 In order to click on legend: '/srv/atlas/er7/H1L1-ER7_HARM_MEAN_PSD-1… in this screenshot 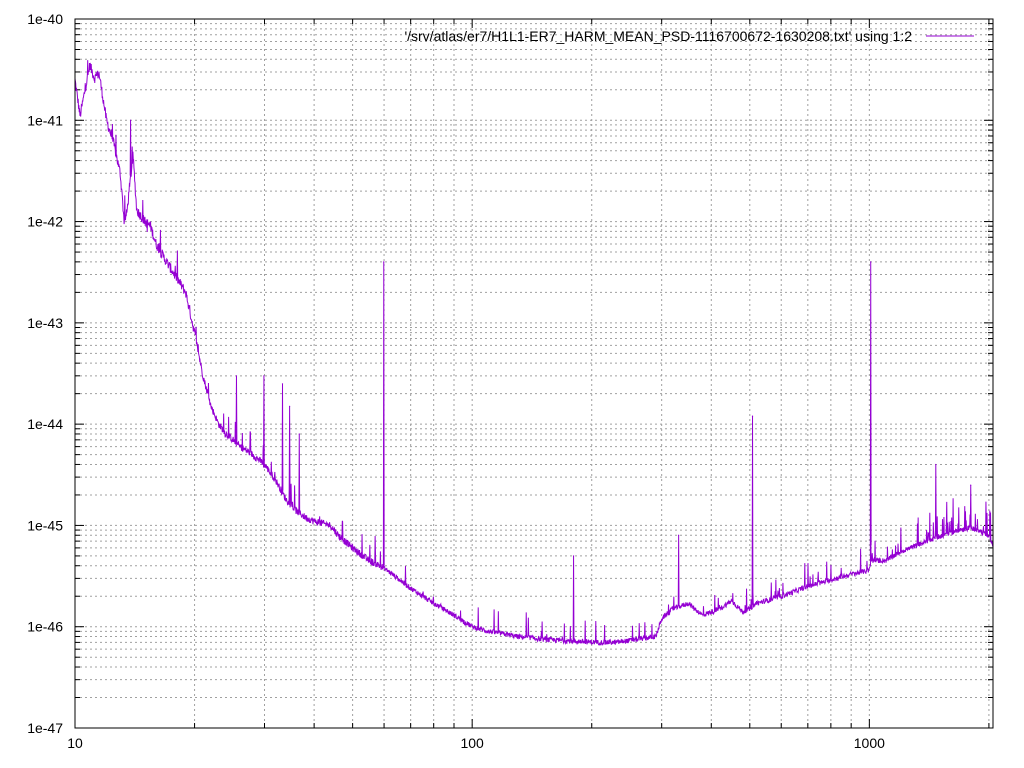, I will do `click(689, 36)`.